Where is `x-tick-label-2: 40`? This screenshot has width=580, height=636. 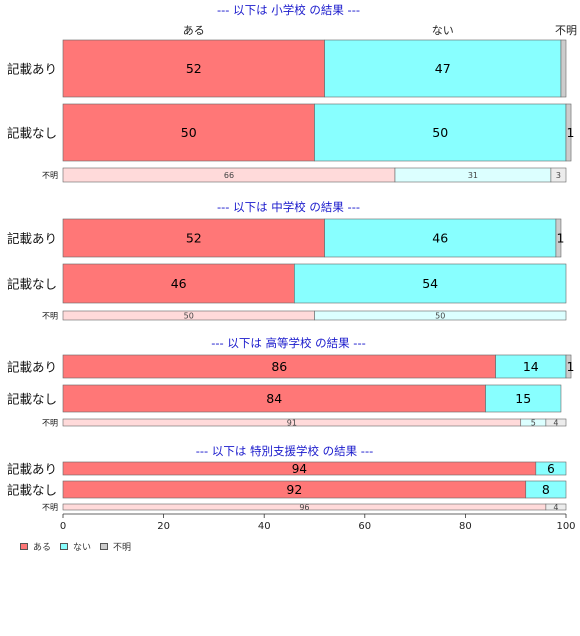 x-tick-label-2: 40 is located at coordinates (264, 526).